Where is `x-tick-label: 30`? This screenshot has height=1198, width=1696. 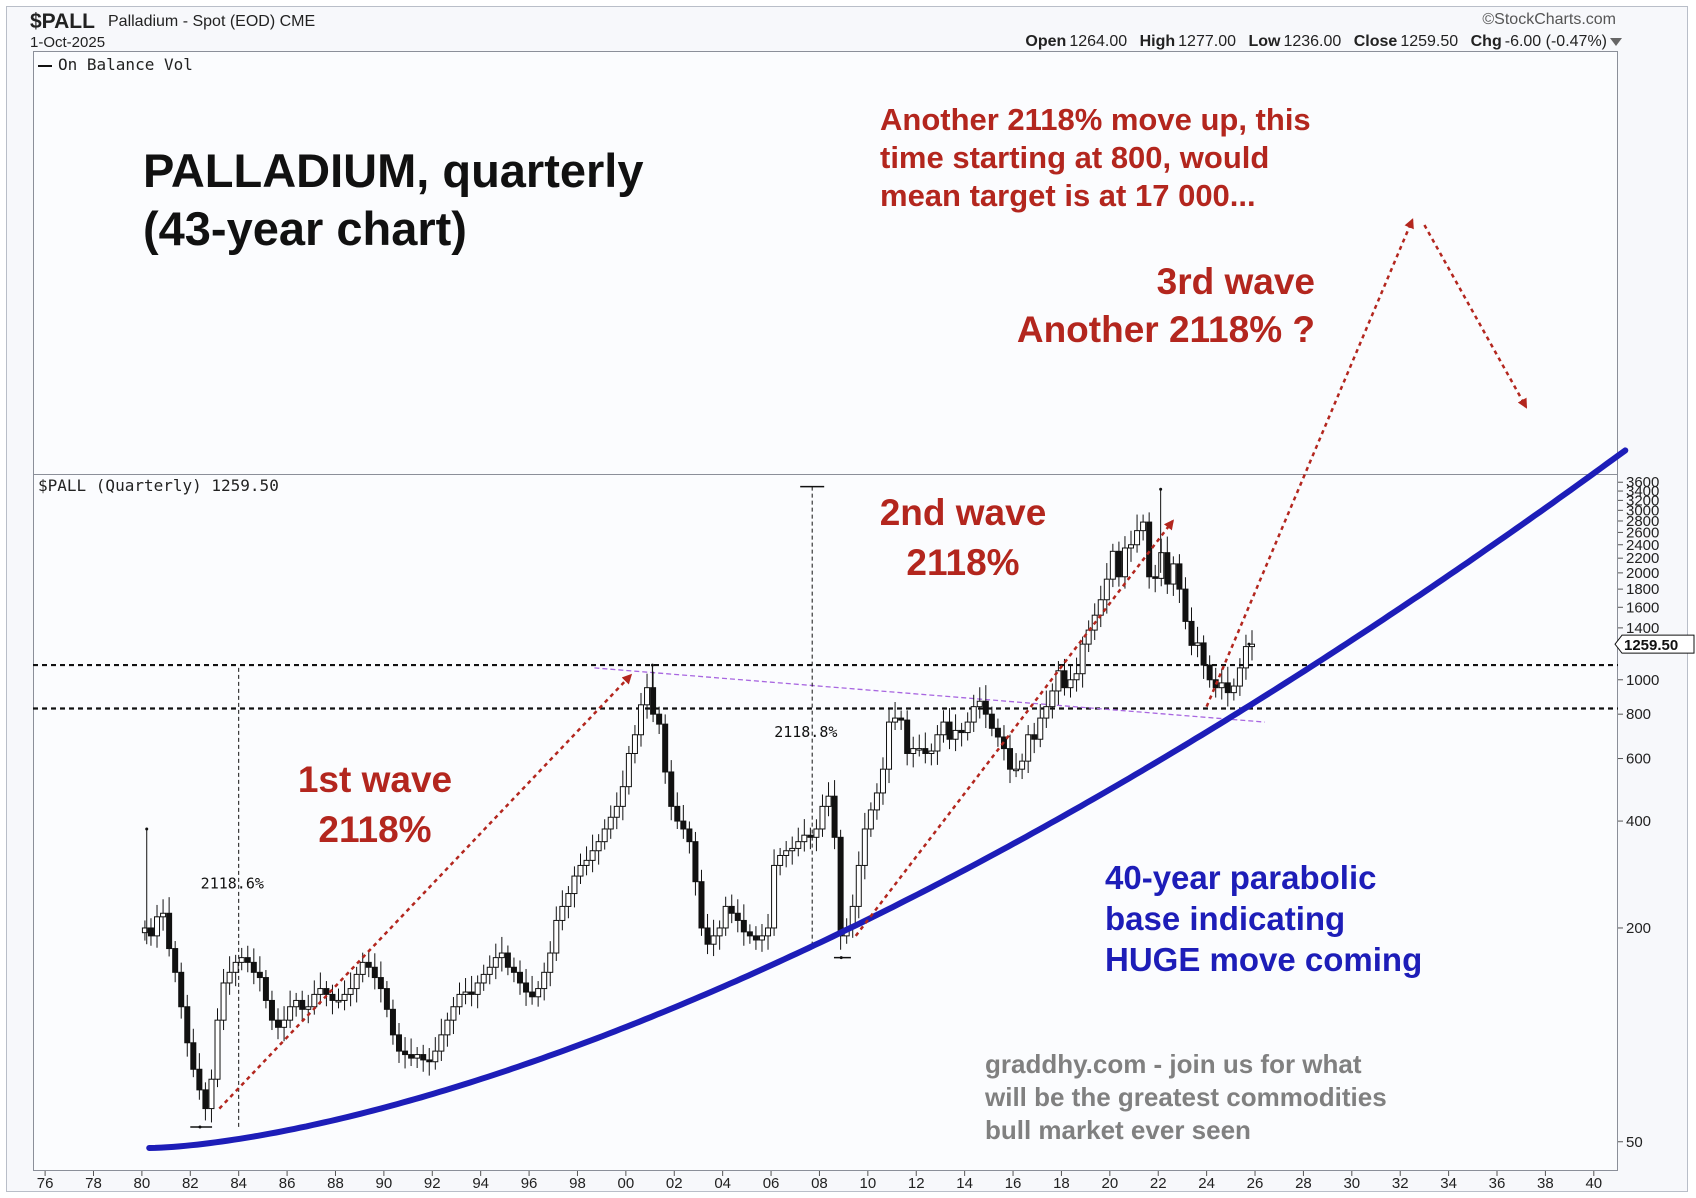
x-tick-label: 30 is located at coordinates (1351, 1183).